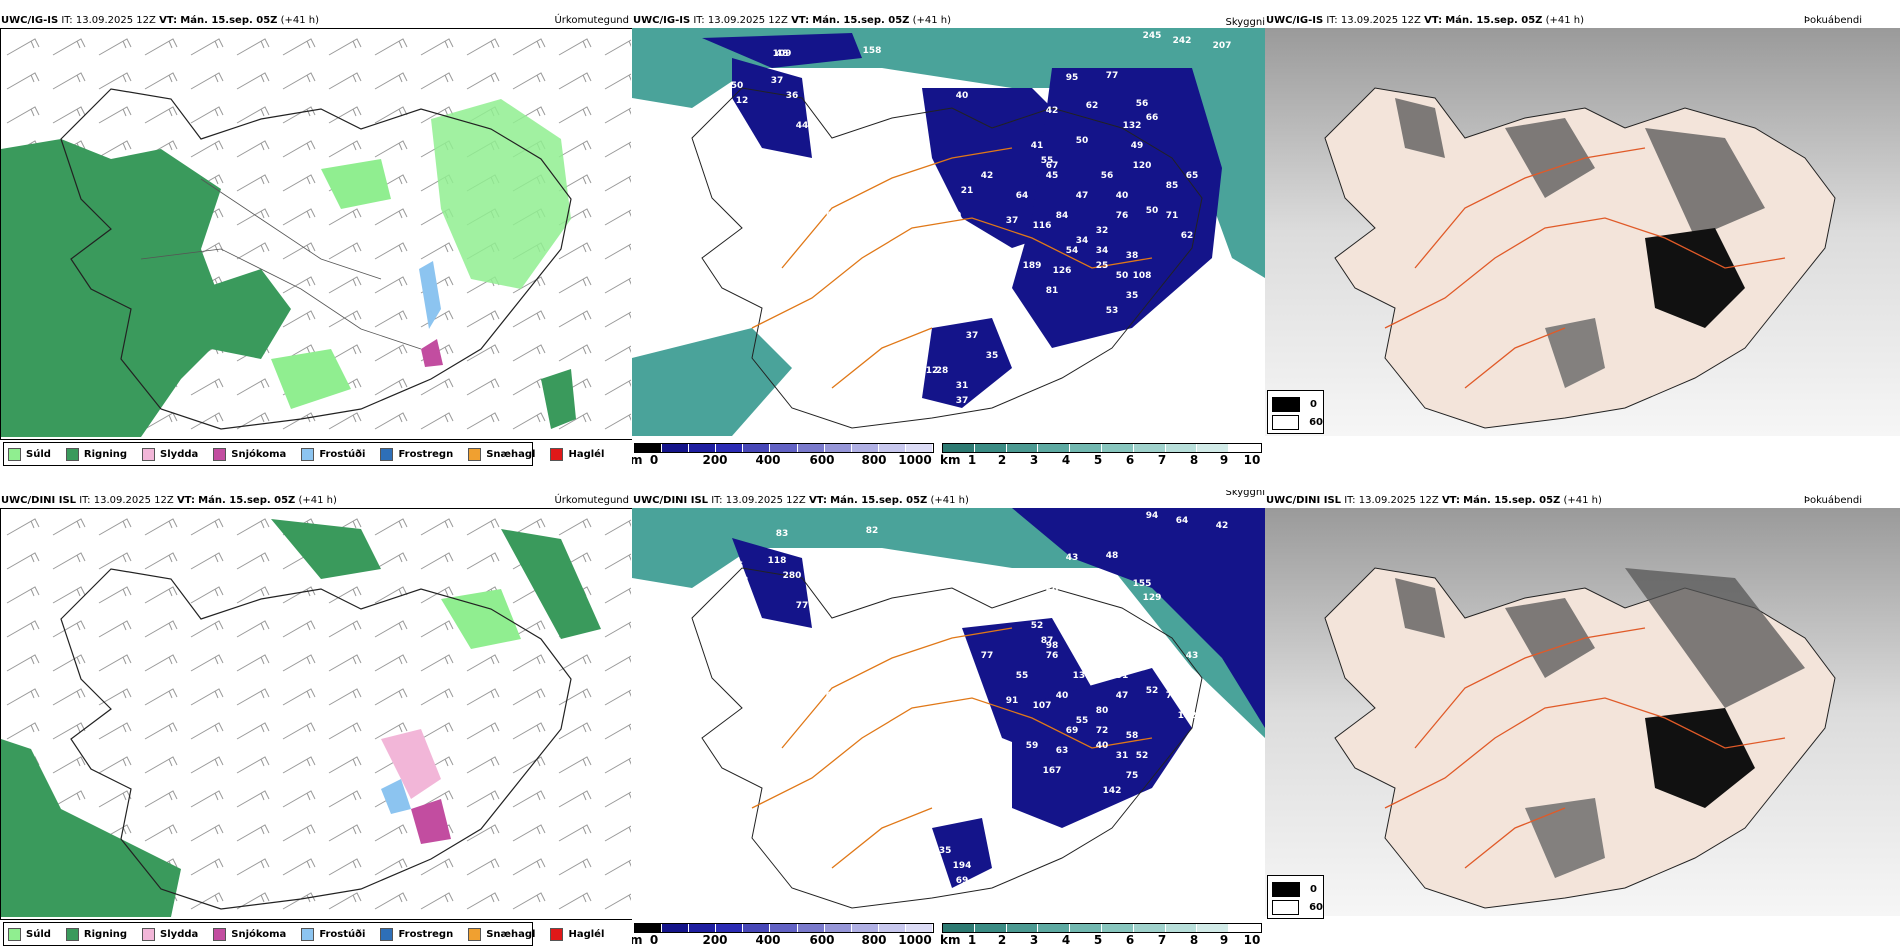 The height and width of the screenshot is (950, 1900). I want to click on lead-time: (+41 h), so click(932, 20).